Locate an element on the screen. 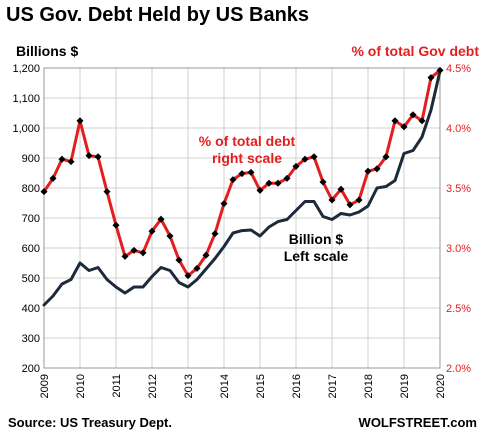 The width and height of the screenshot is (487, 439). x-axis-tick-label: 2013 is located at coordinates (189, 386).